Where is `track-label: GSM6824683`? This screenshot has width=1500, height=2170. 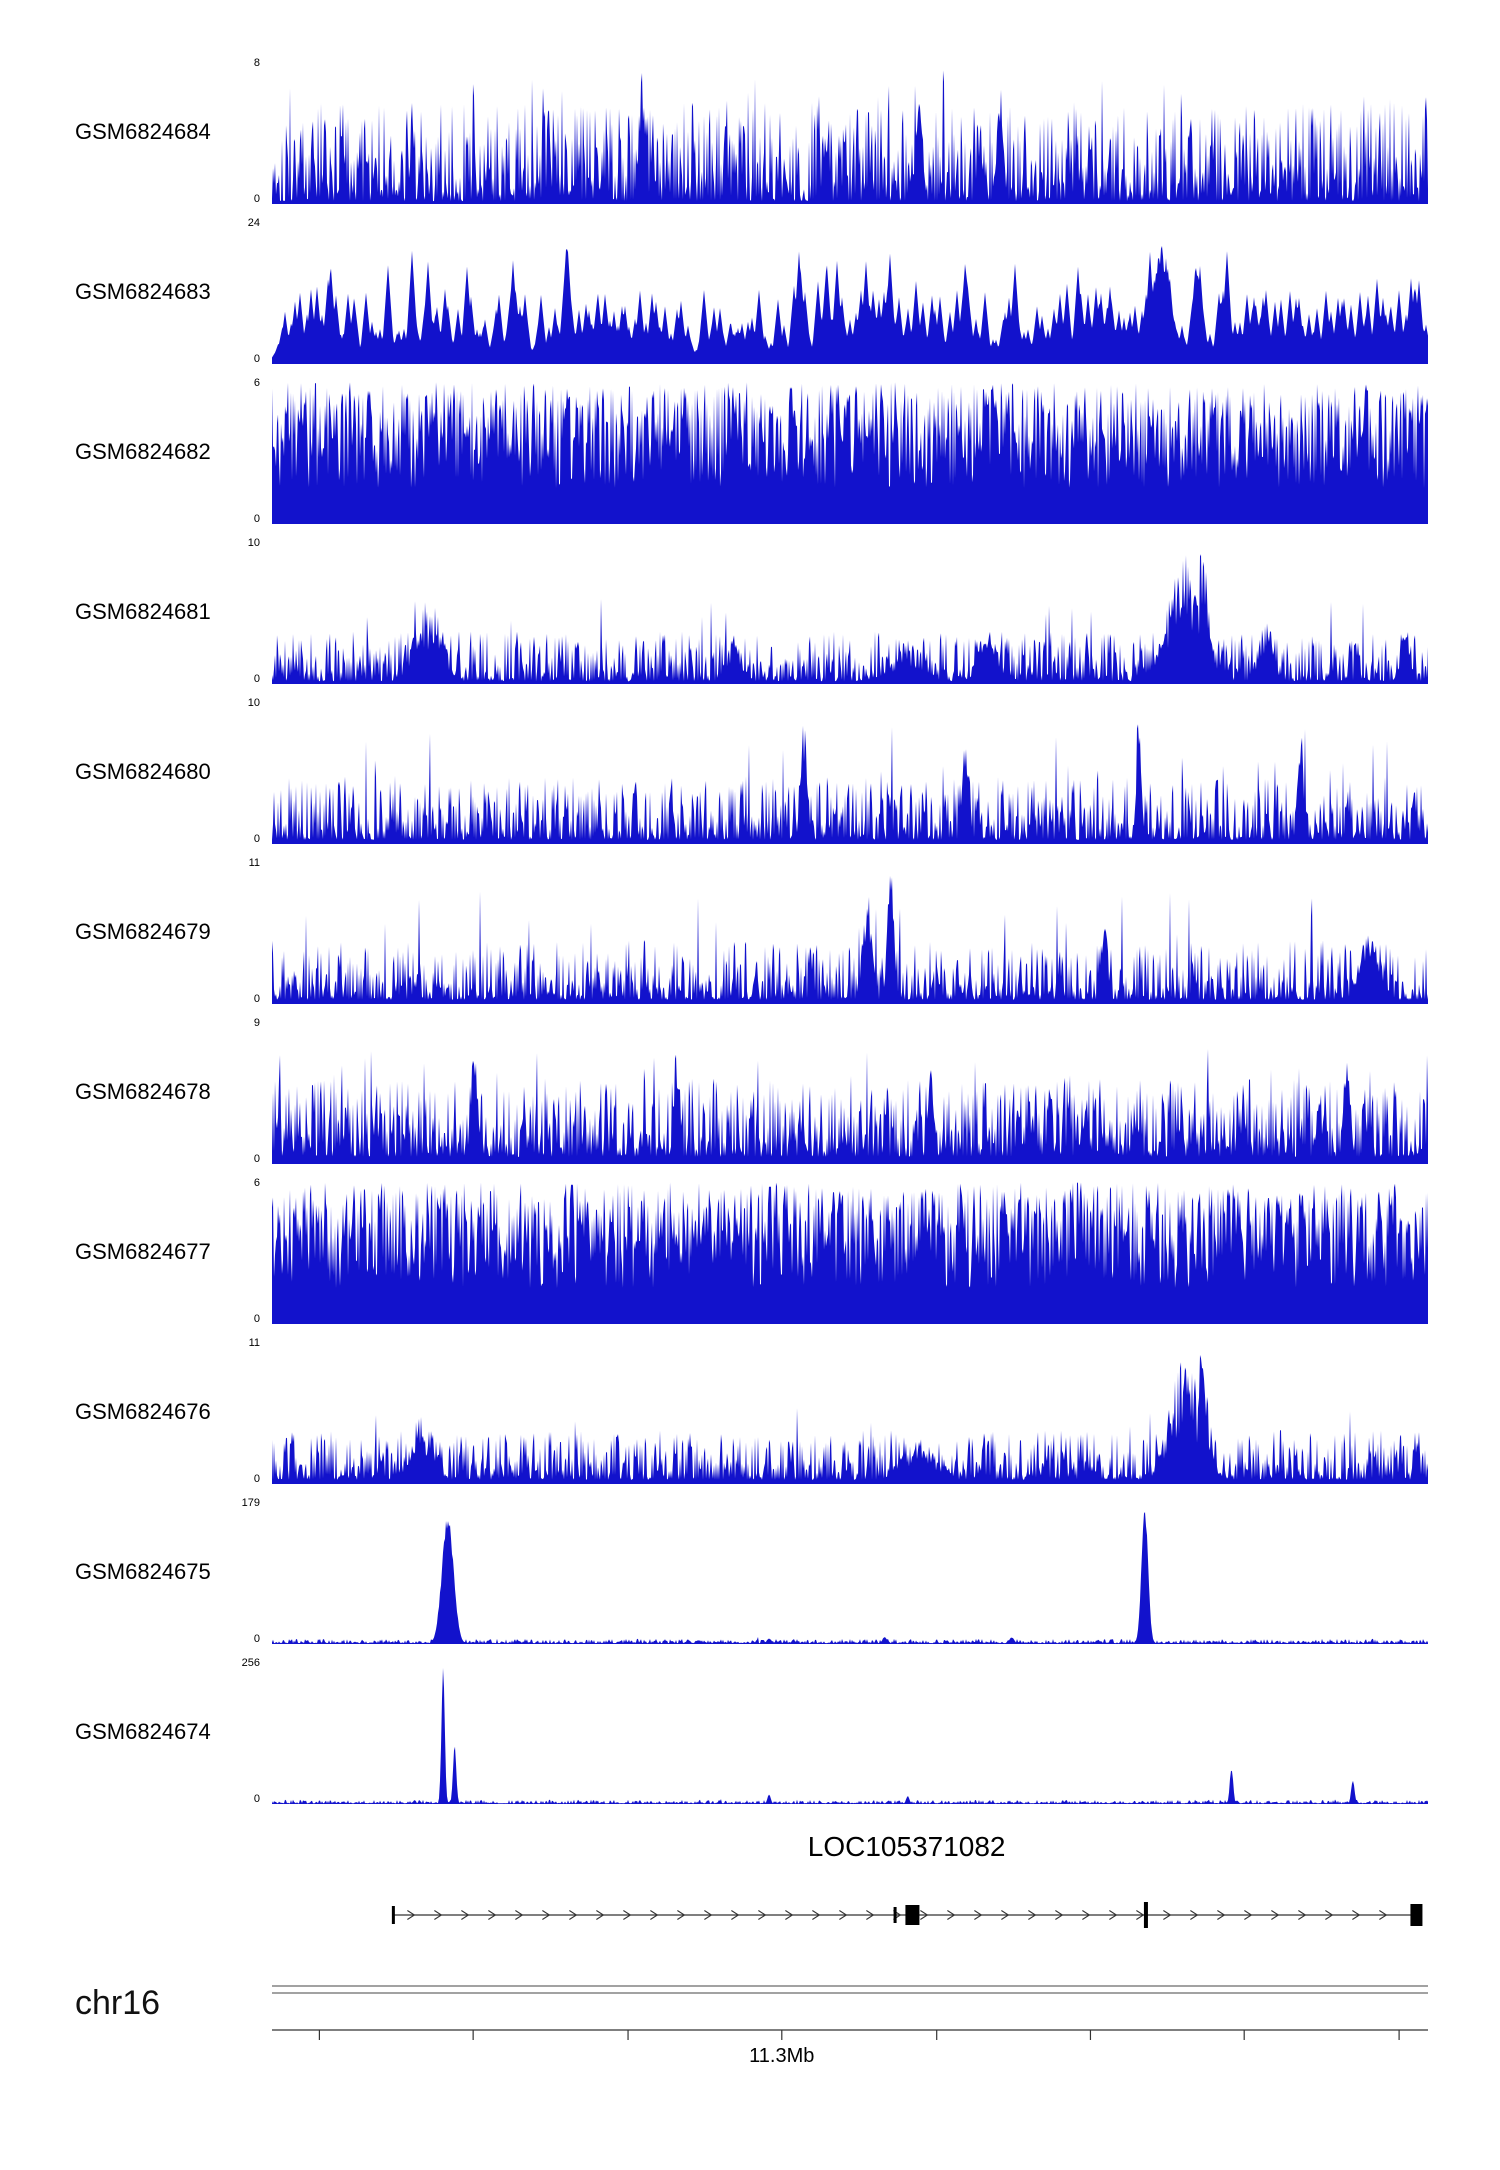 track-label: GSM6824683 is located at coordinates (143, 291).